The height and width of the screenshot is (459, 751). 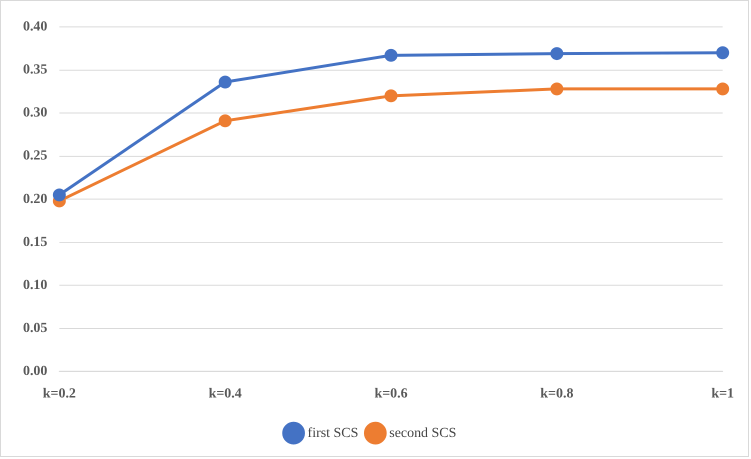 What do you see at coordinates (722, 394) in the screenshot?
I see `x-tick-label: k=1` at bounding box center [722, 394].